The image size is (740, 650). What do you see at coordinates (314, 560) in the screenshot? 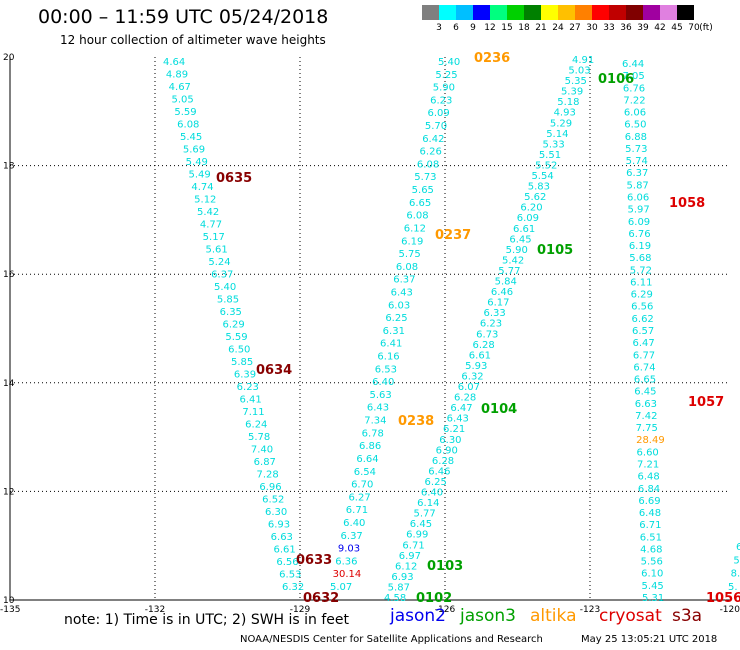
I see `time-label: 0633` at bounding box center [314, 560].